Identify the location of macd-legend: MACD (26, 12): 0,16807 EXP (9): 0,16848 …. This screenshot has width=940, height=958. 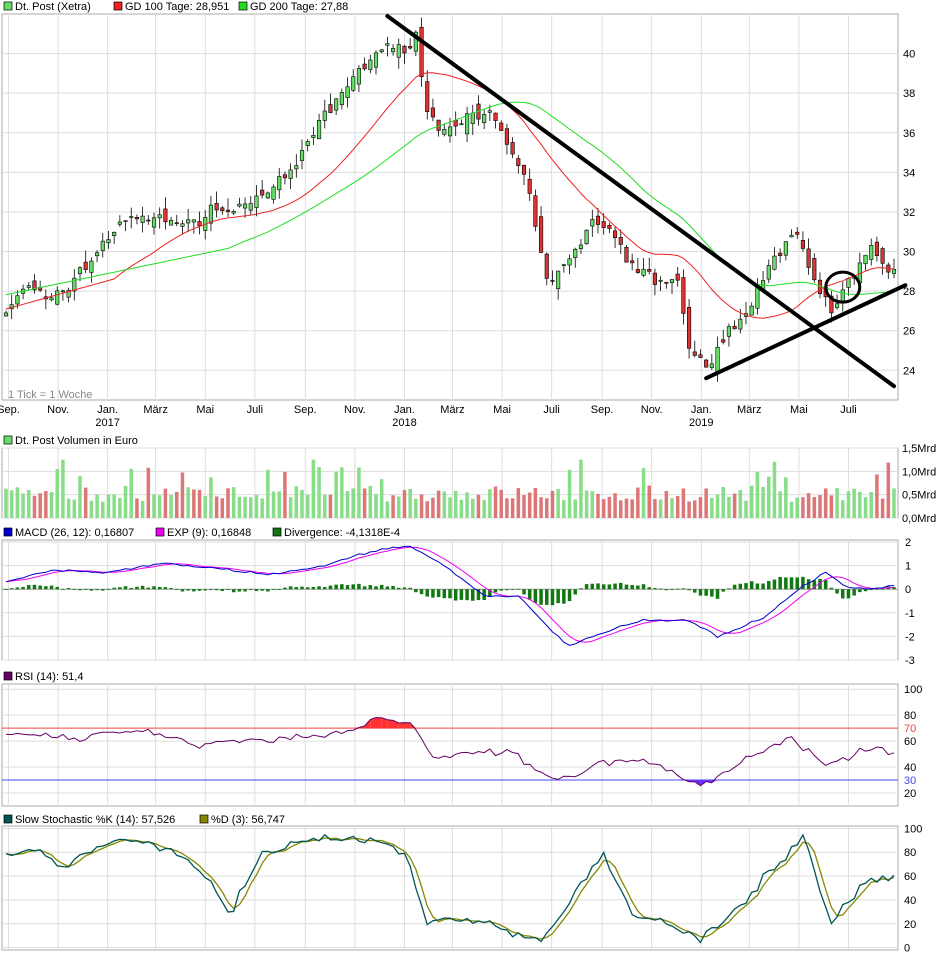
(201, 533).